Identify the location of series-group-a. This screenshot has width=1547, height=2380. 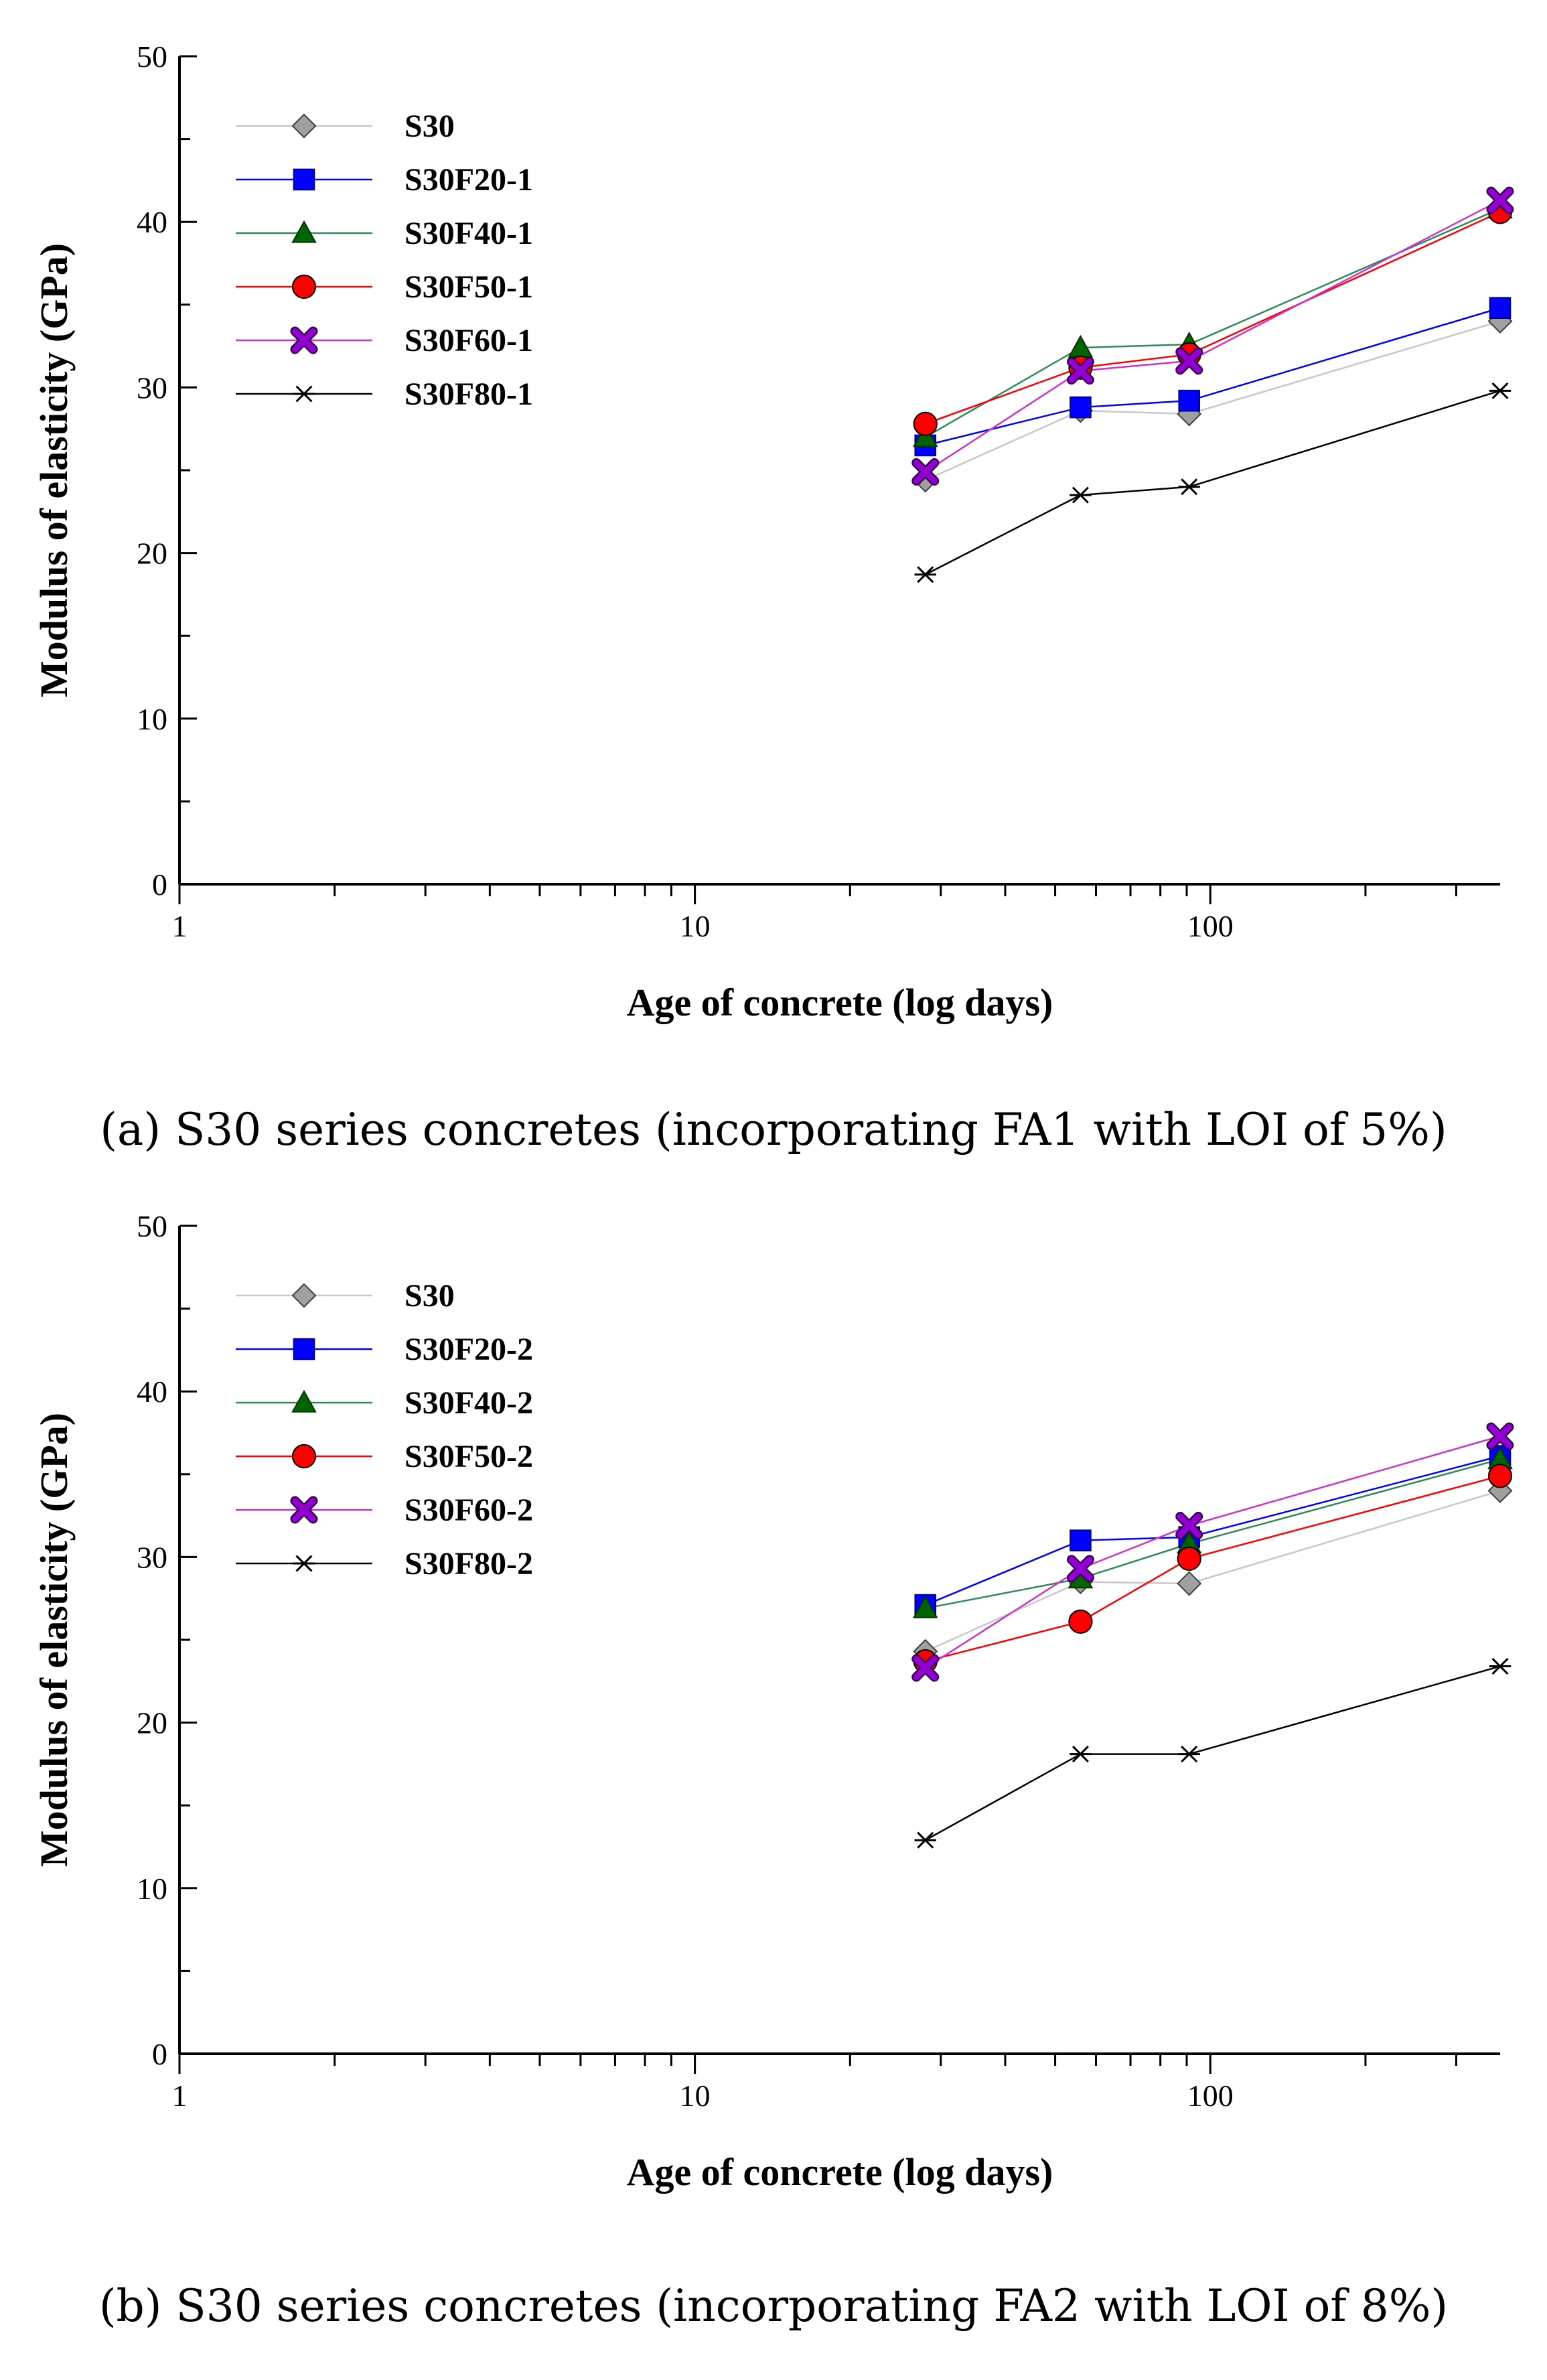
(1212, 385).